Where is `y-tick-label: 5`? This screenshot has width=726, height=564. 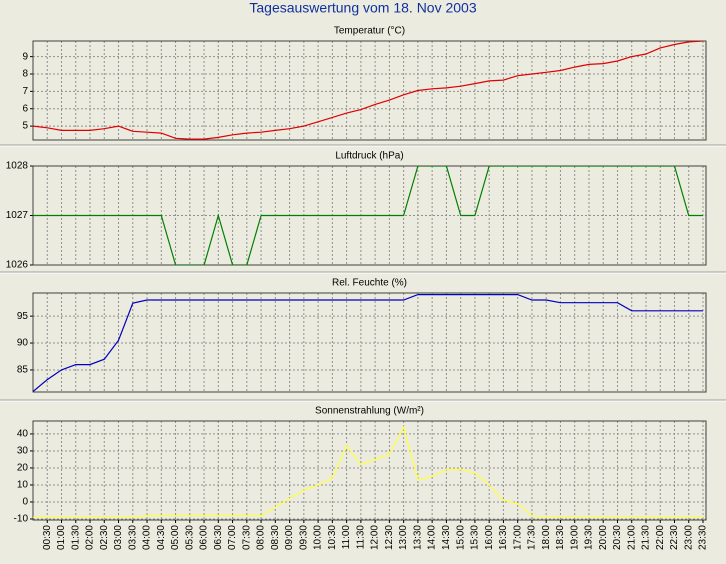 y-tick-label: 5 is located at coordinates (25, 126).